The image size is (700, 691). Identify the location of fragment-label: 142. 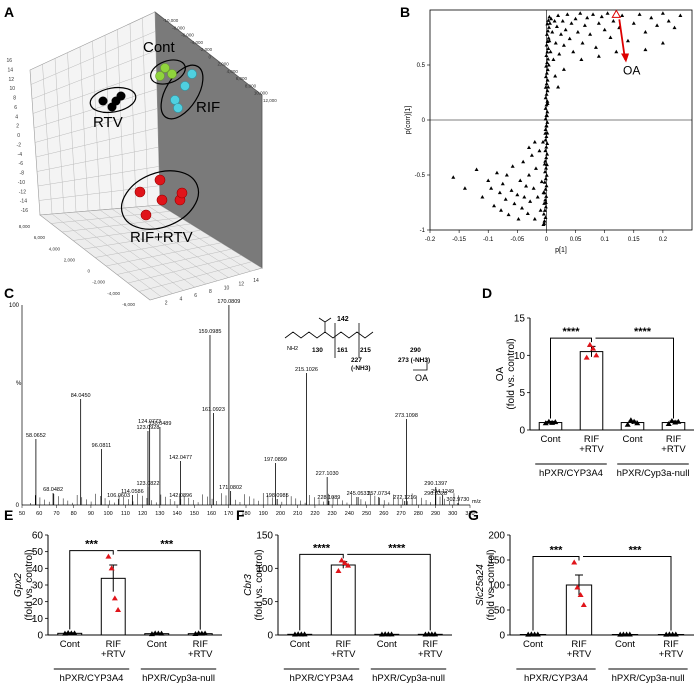
(343, 319).